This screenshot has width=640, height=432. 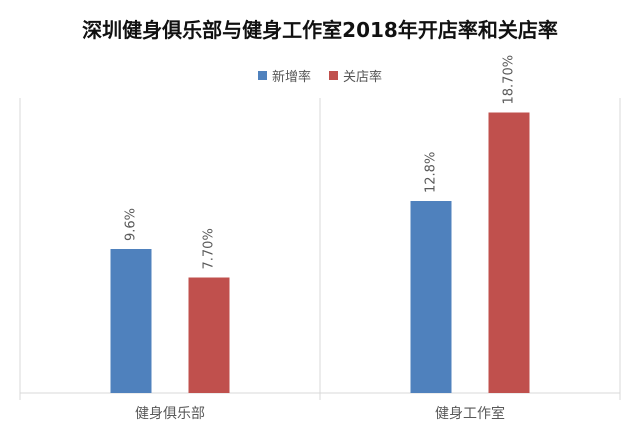 I want to click on legend-label-series-2: 关店率, so click(x=363, y=77).